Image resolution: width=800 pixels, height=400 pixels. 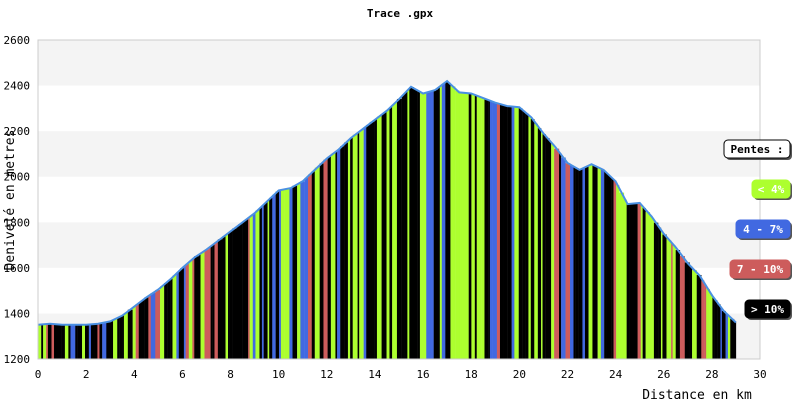 I want to click on y-tick-label: 2400, so click(x=17, y=86).